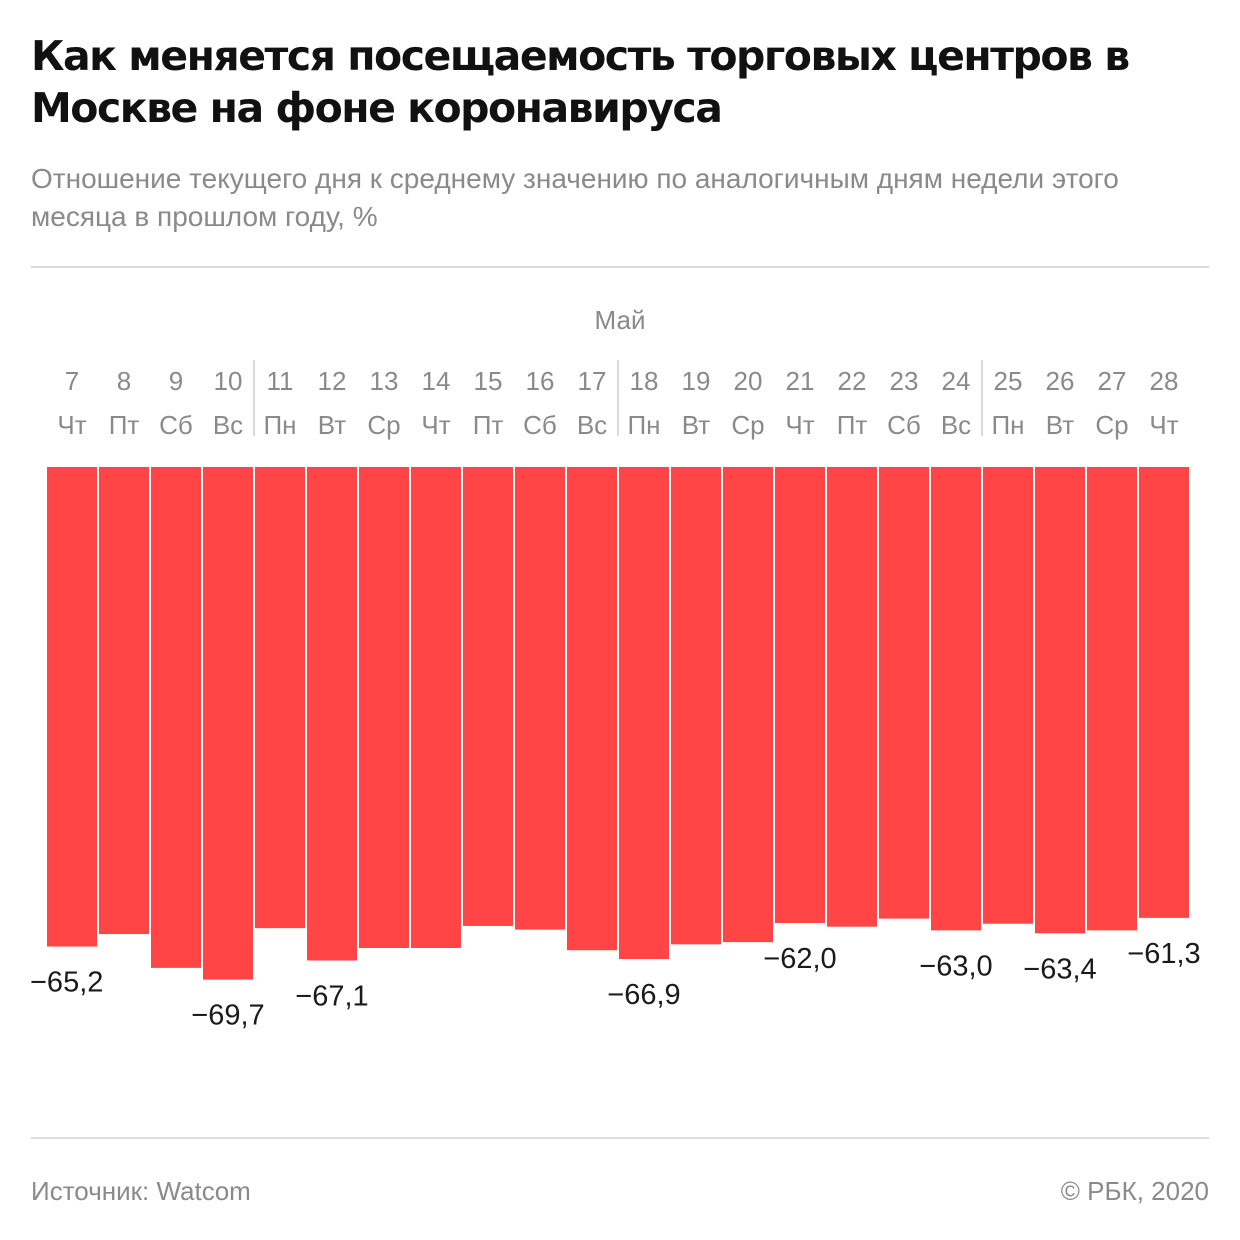 The image size is (1240, 1240). Describe the element at coordinates (618, 398) in the screenshot. I see `week-separators` at that location.